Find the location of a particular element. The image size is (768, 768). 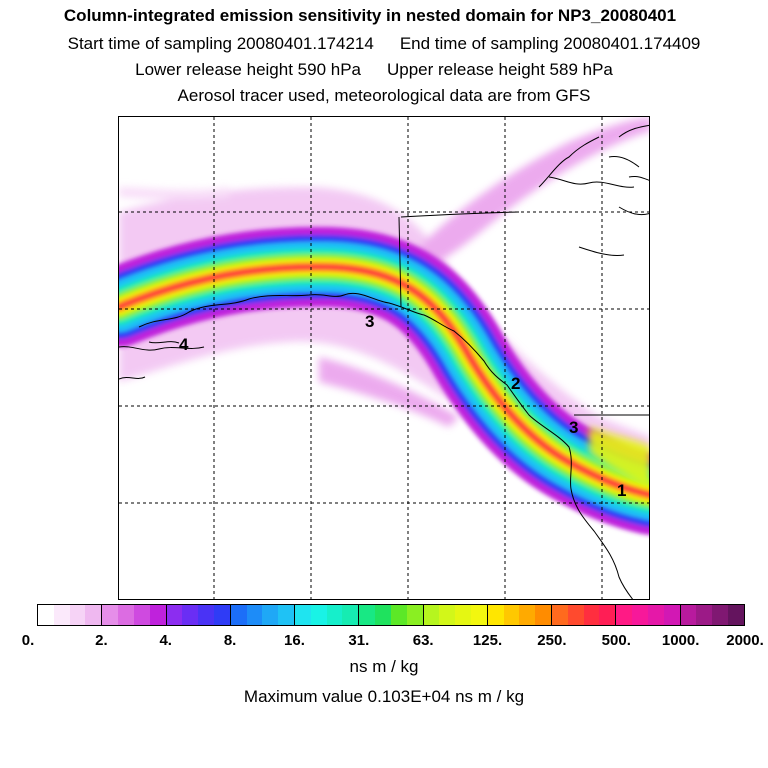

plume-southern-lobe is located at coordinates (619, 458).